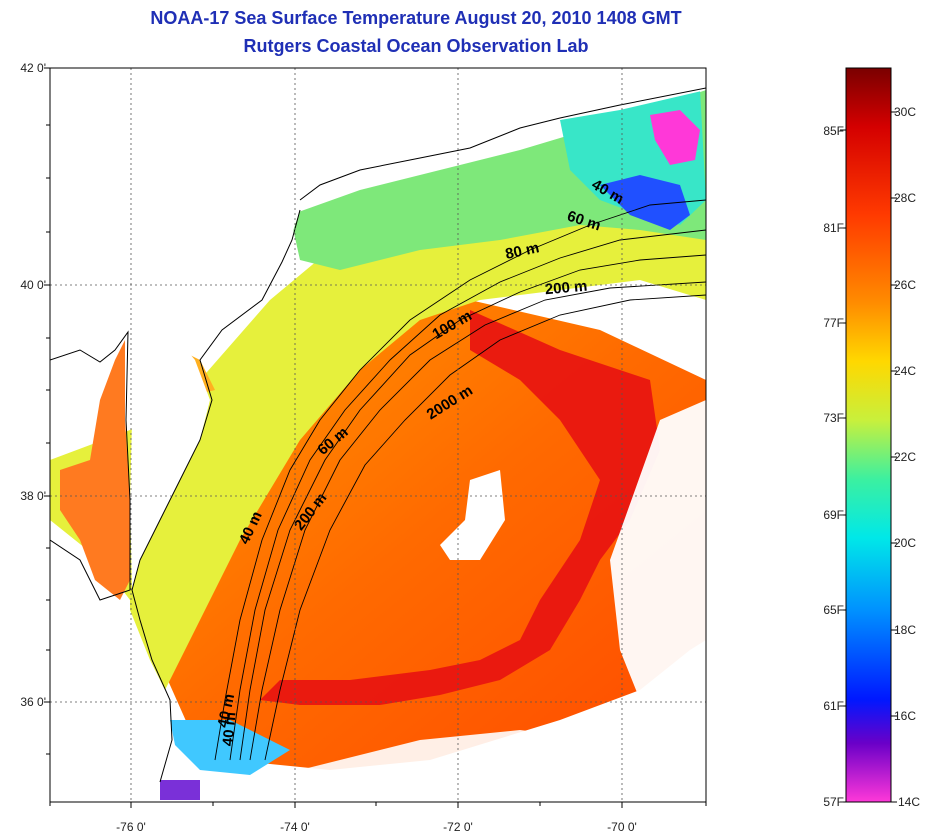  What do you see at coordinates (905, 112) in the screenshot?
I see `colorbar-label-30c: 30C` at bounding box center [905, 112].